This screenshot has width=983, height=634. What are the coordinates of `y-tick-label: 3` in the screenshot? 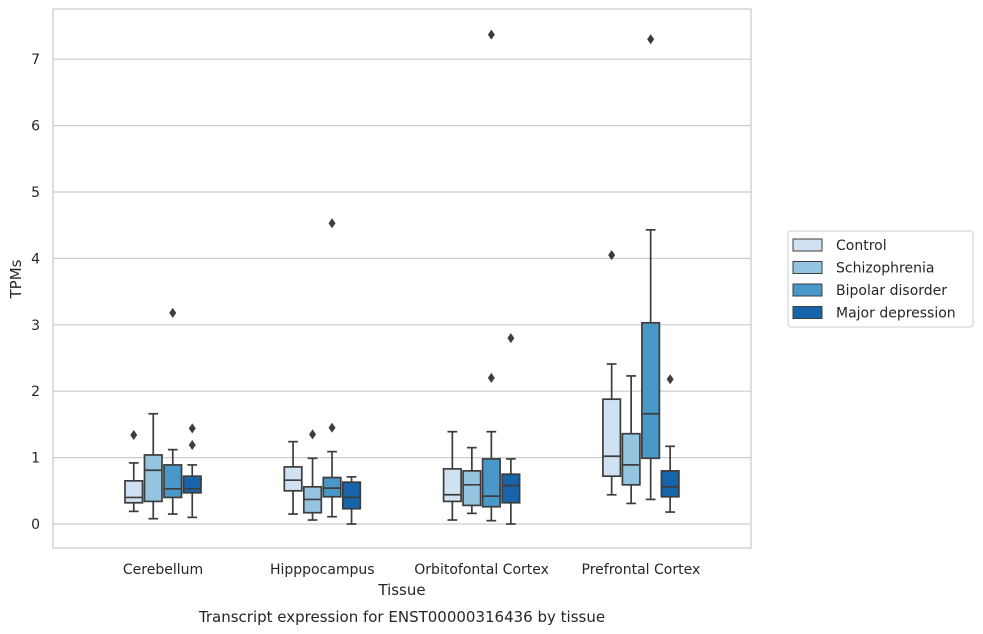 It's located at (35, 326).